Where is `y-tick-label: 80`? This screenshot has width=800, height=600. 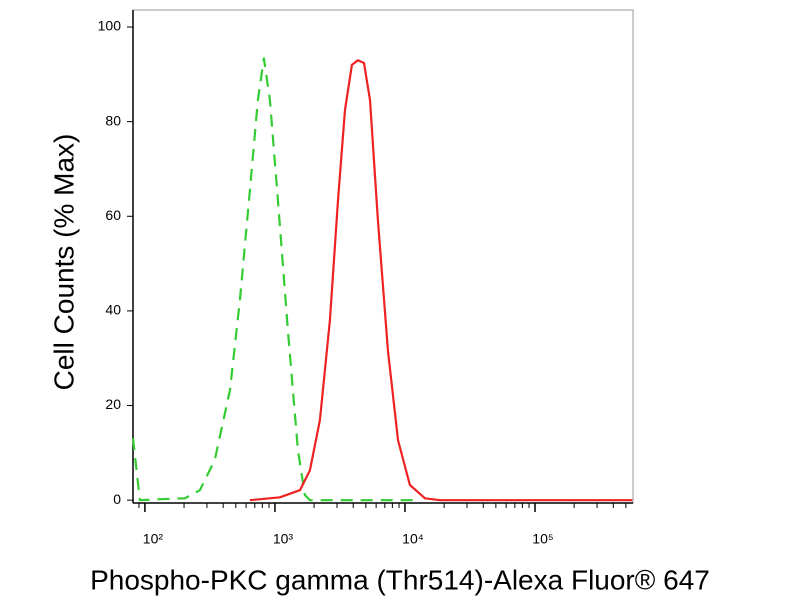
y-tick-label: 80 is located at coordinates (113, 120).